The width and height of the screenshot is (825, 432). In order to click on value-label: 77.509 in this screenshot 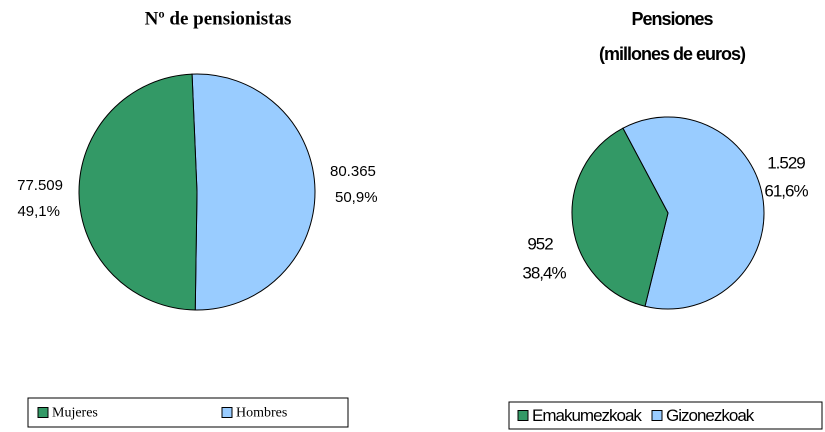, I will do `click(40, 185)`.